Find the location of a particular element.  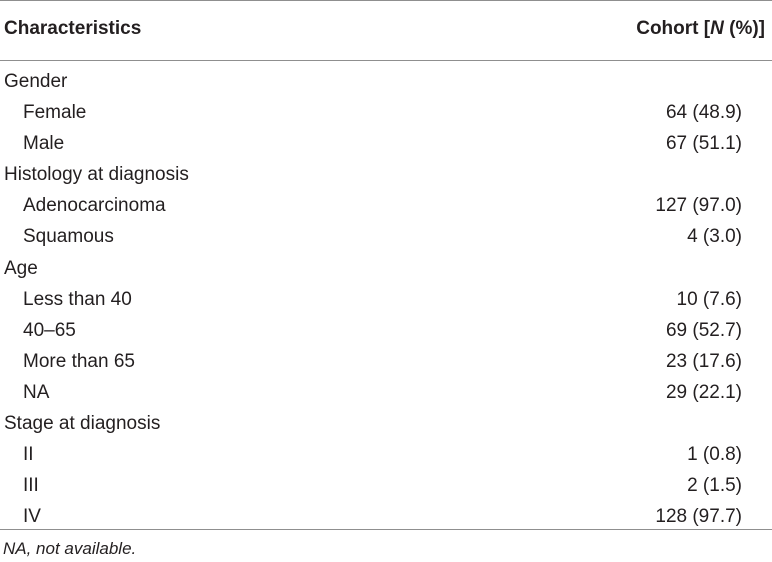

row-label: Stage at diagnosis is located at coordinates (82, 424).